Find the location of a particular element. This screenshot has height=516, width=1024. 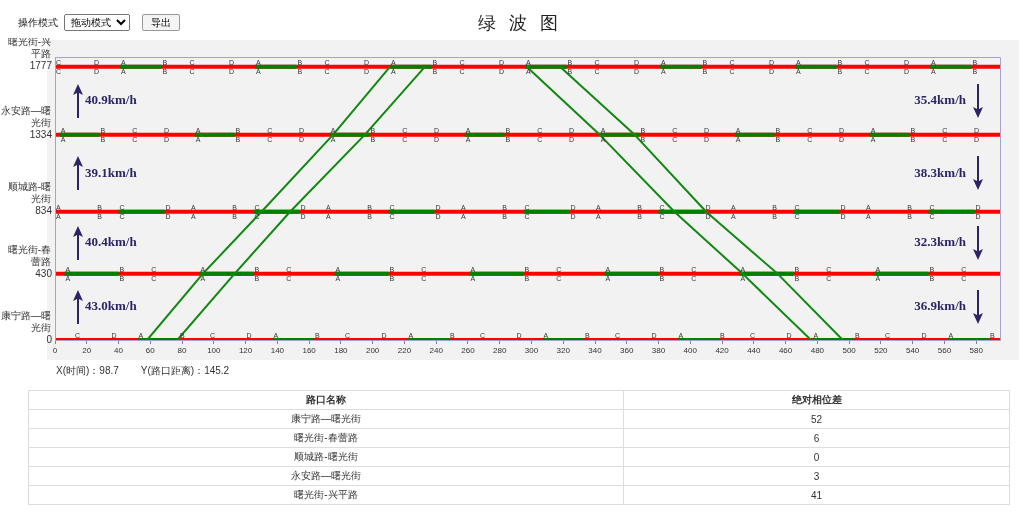

y-tick-label: 0 is located at coordinates (49, 339).